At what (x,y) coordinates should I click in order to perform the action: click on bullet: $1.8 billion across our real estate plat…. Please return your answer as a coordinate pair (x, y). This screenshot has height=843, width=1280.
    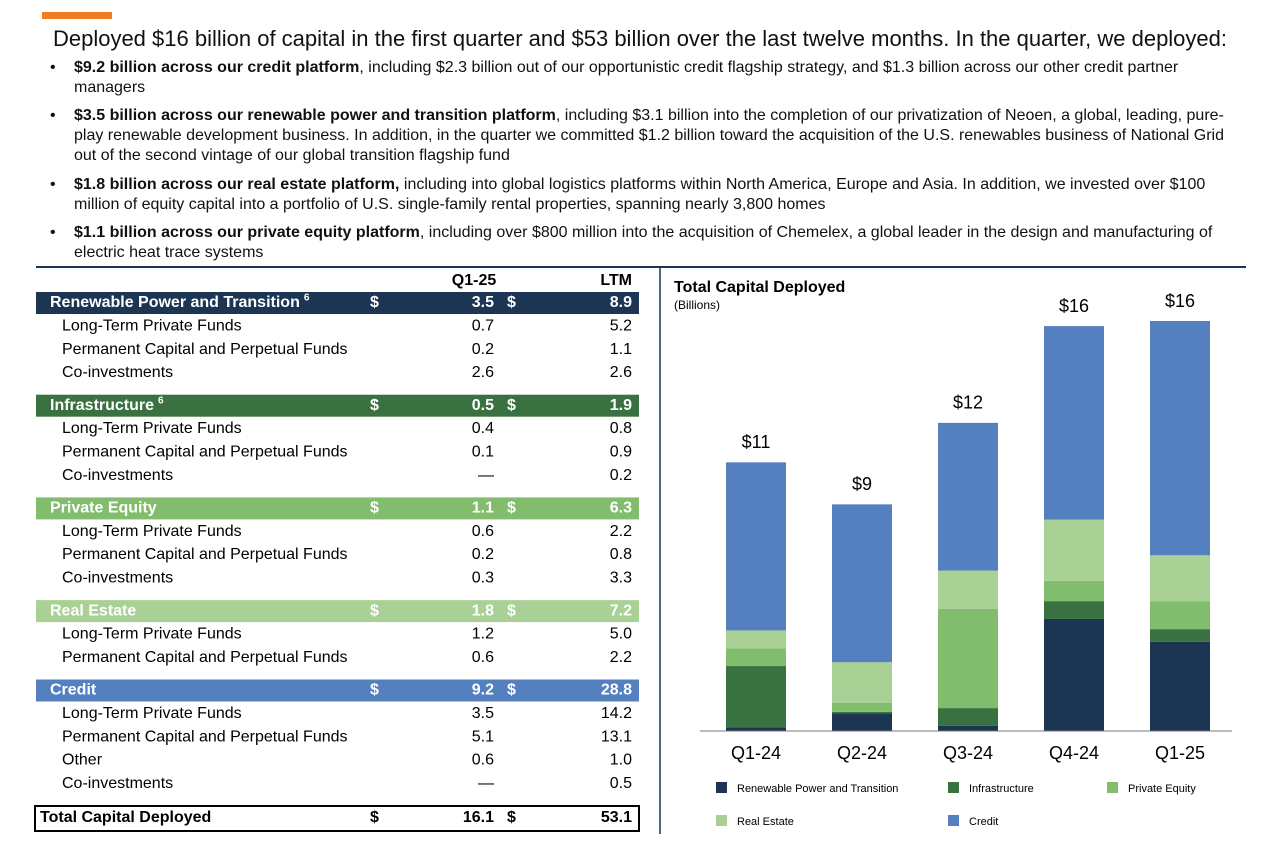
    Looking at the image, I should click on (644, 195).